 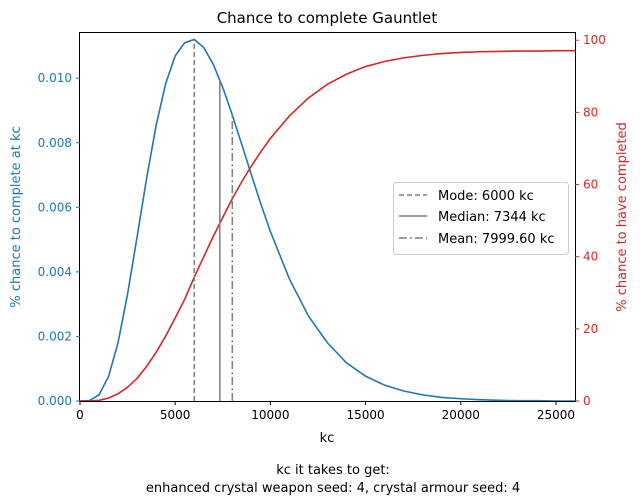 What do you see at coordinates (213, 220) in the screenshot?
I see `plot-vlines` at bounding box center [213, 220].